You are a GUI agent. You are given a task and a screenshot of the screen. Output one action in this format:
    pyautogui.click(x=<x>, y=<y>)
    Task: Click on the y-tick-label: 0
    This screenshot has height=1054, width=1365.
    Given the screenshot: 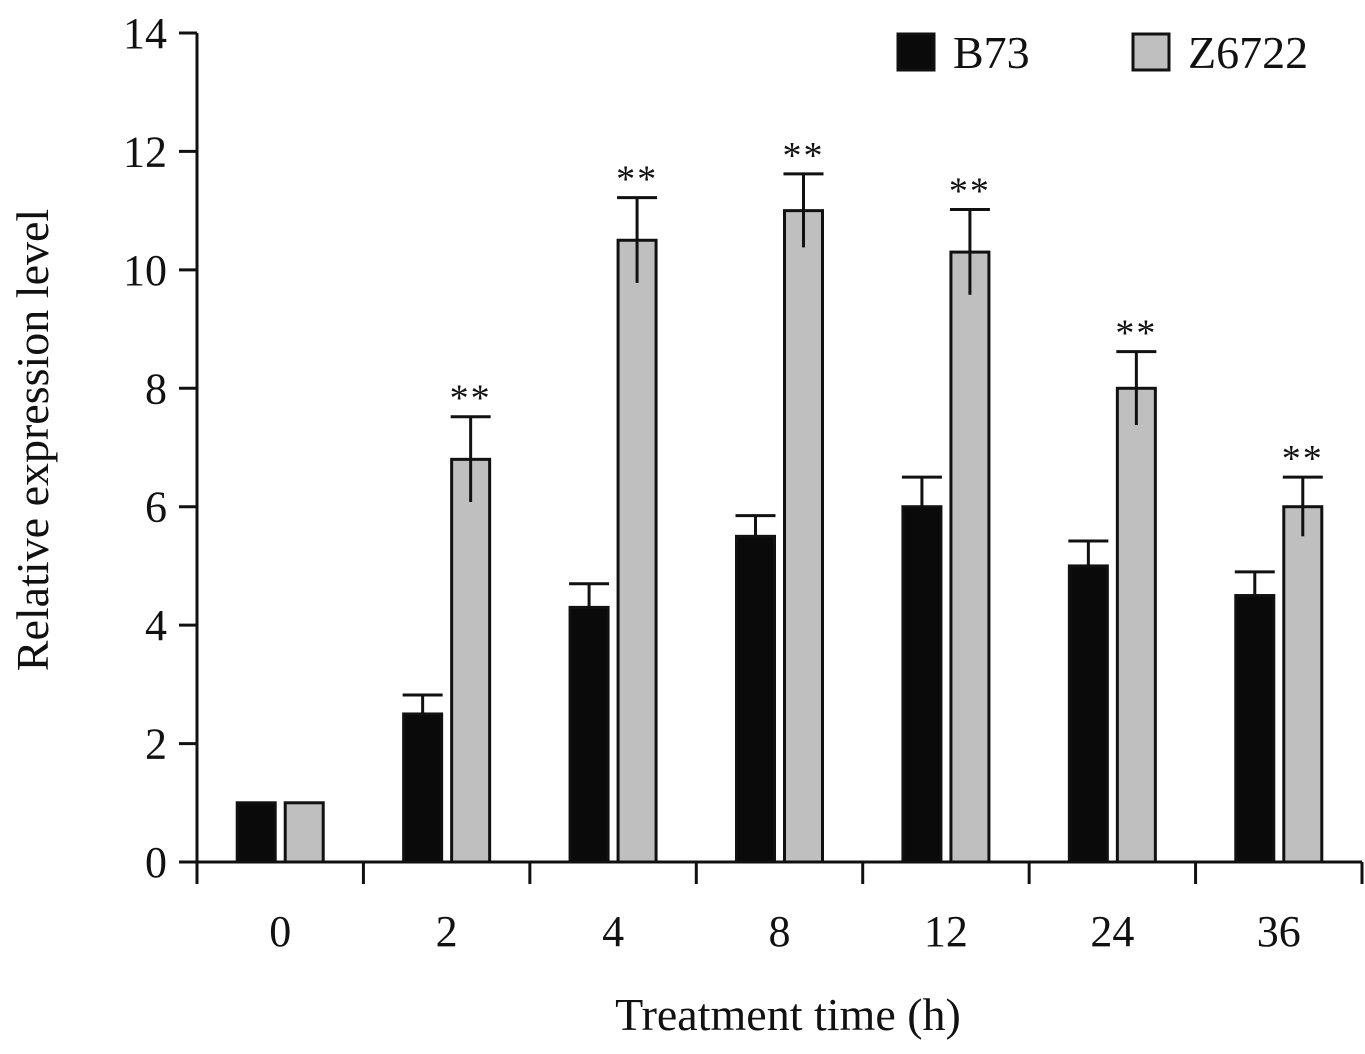 What is the action you would take?
    pyautogui.click(x=156, y=862)
    